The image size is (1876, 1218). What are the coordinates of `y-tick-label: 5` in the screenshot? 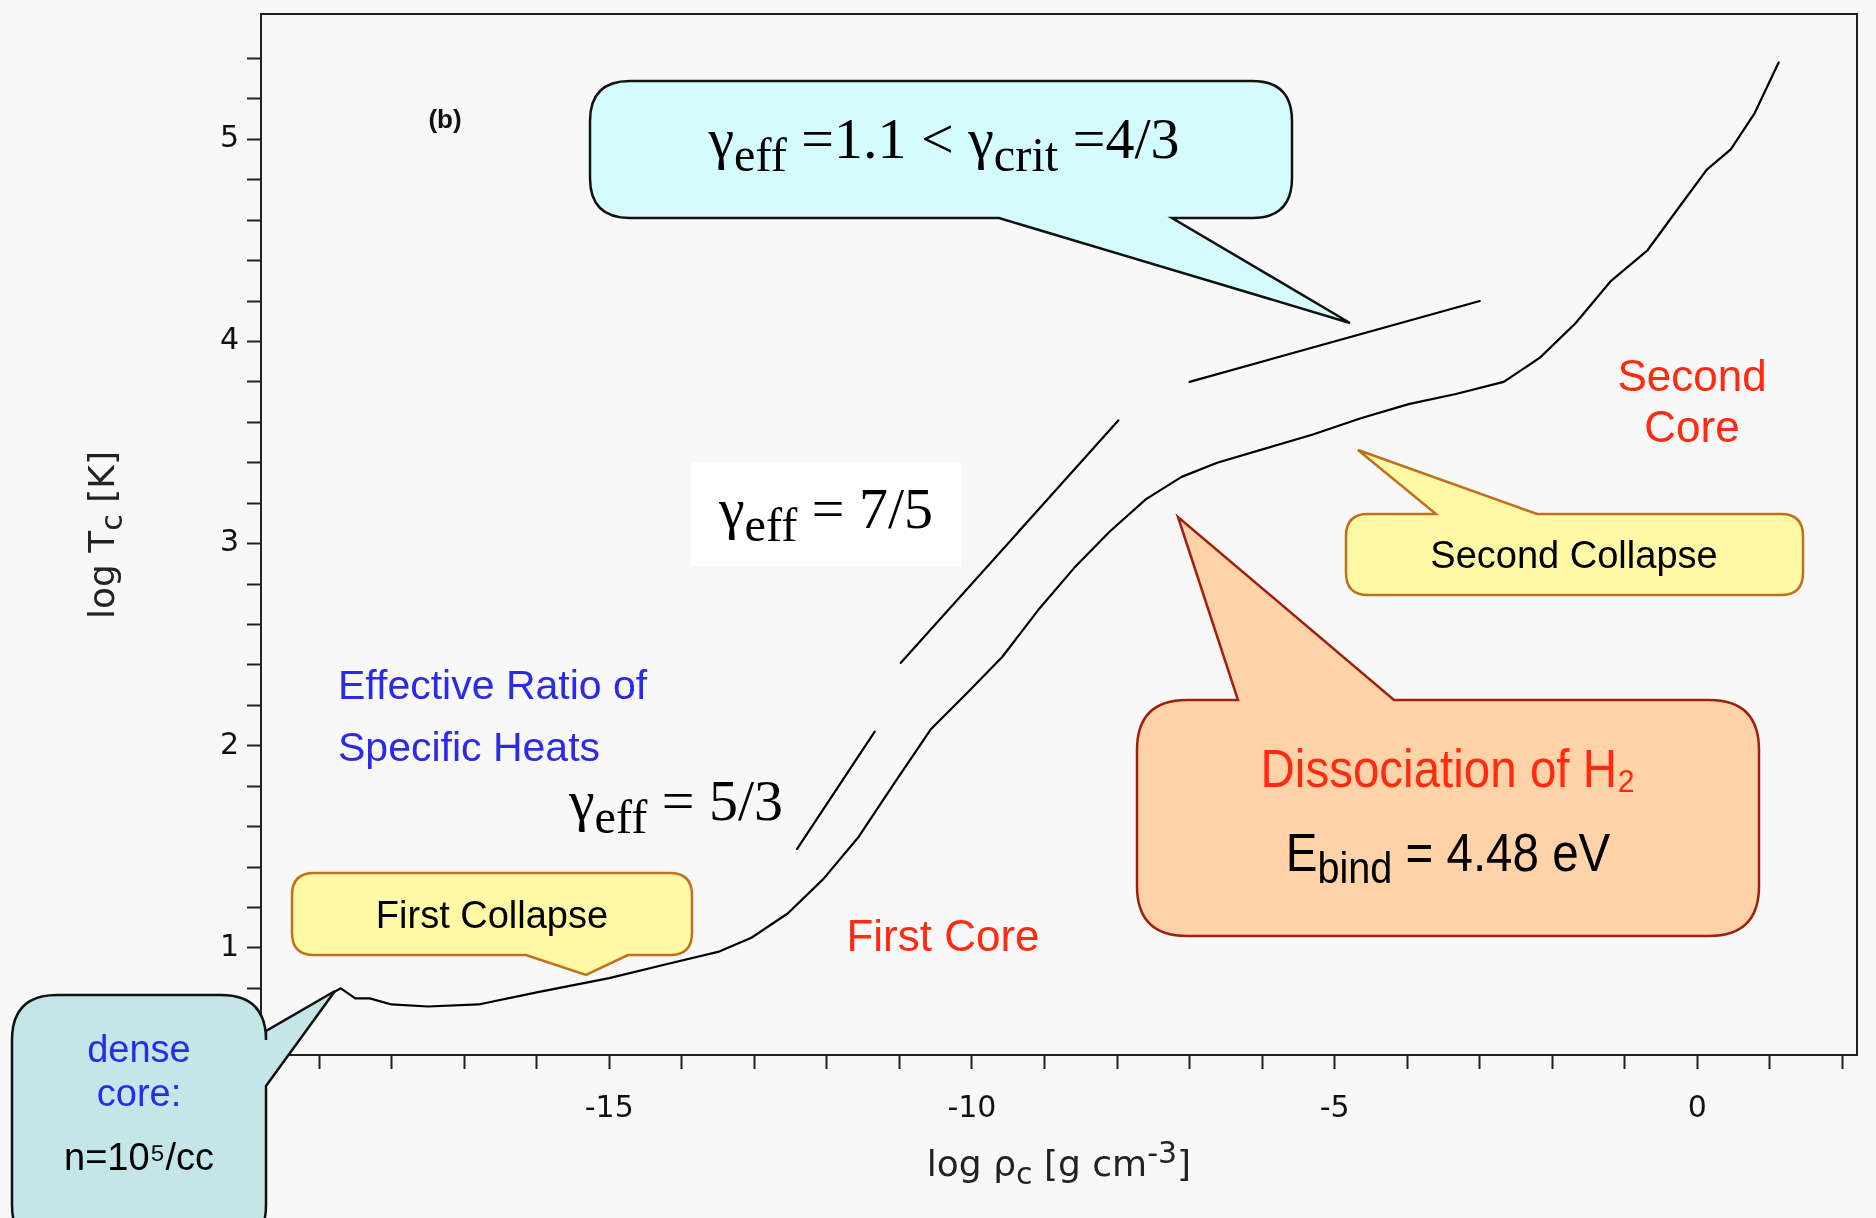 It's located at (229, 137).